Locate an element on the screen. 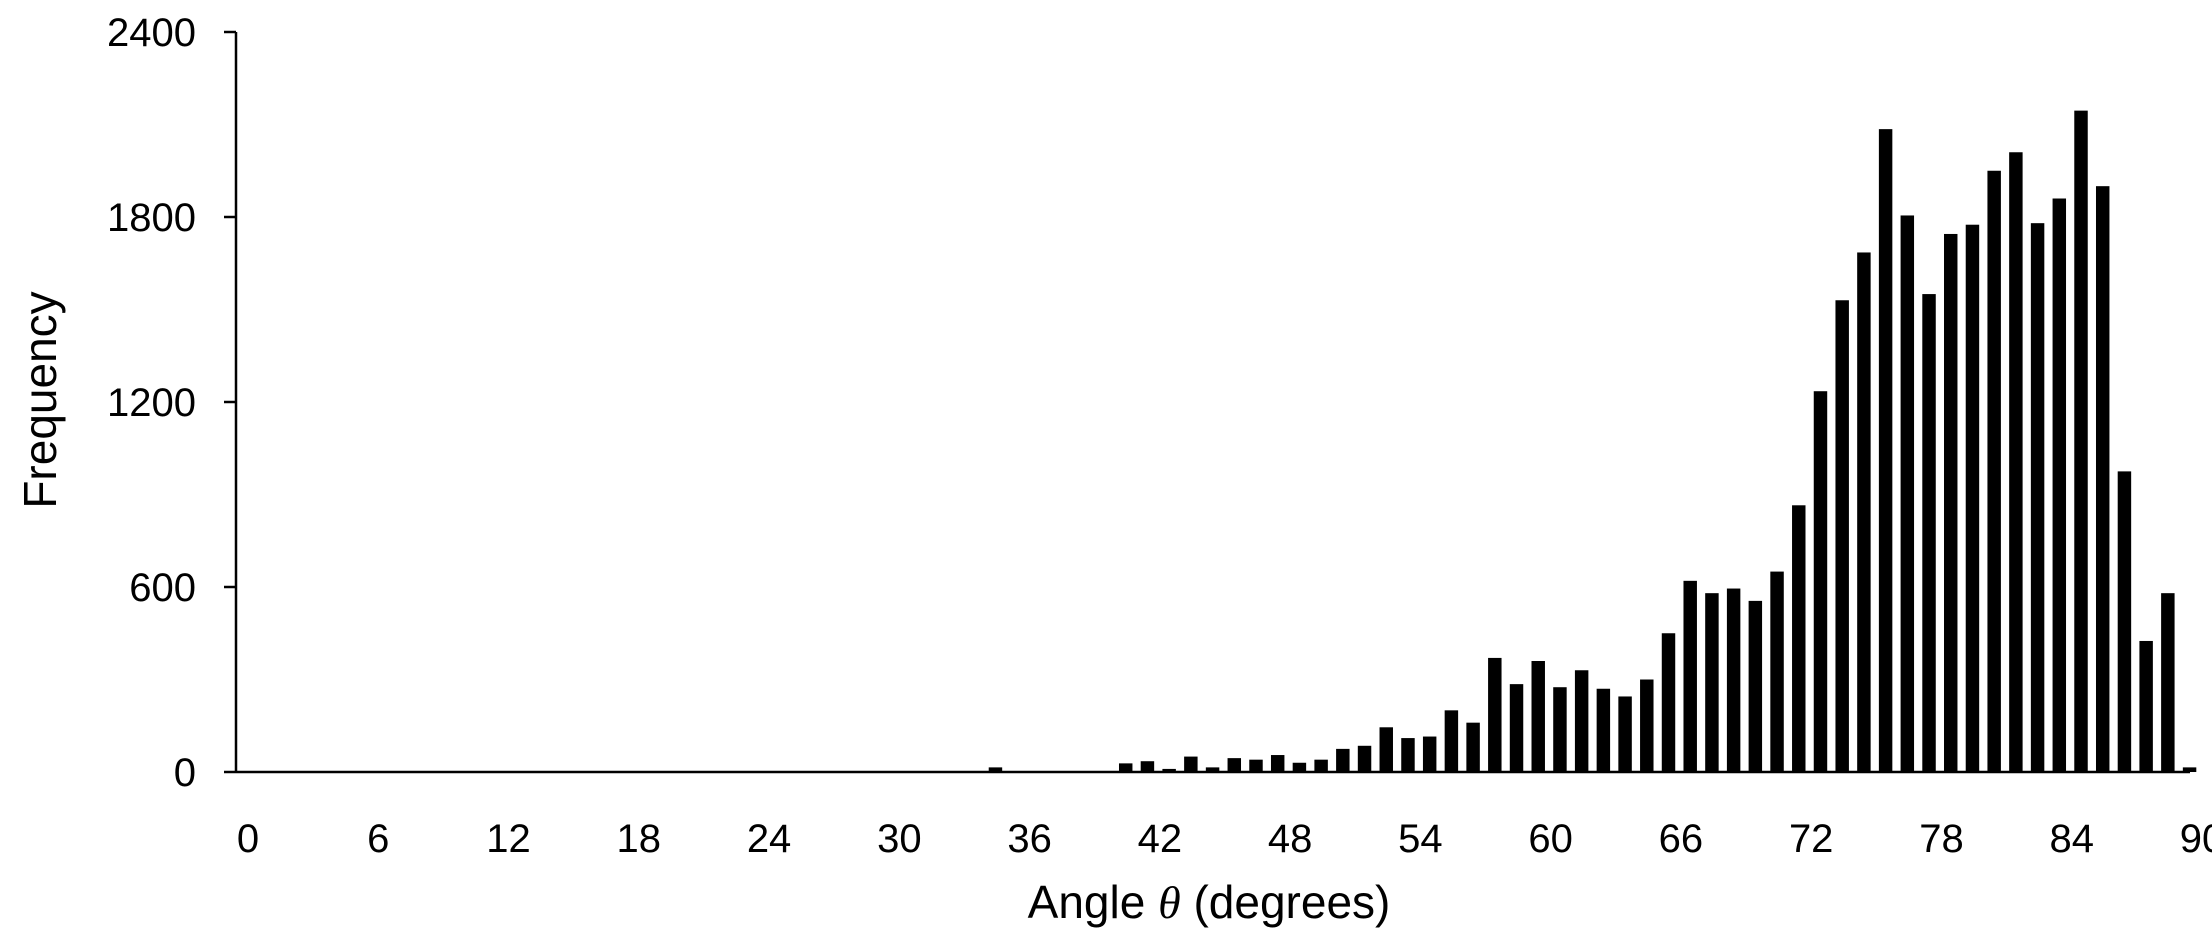 The height and width of the screenshot is (935, 2212). x-tick-label-0: 0 is located at coordinates (248, 839).